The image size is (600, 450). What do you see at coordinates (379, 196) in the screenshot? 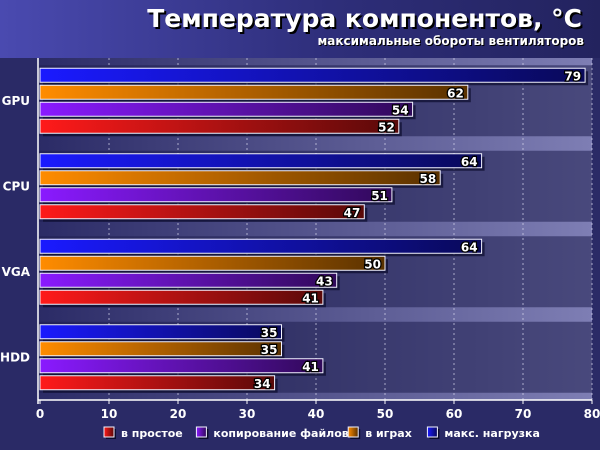
I see `bar-value-label: 51` at bounding box center [379, 196].